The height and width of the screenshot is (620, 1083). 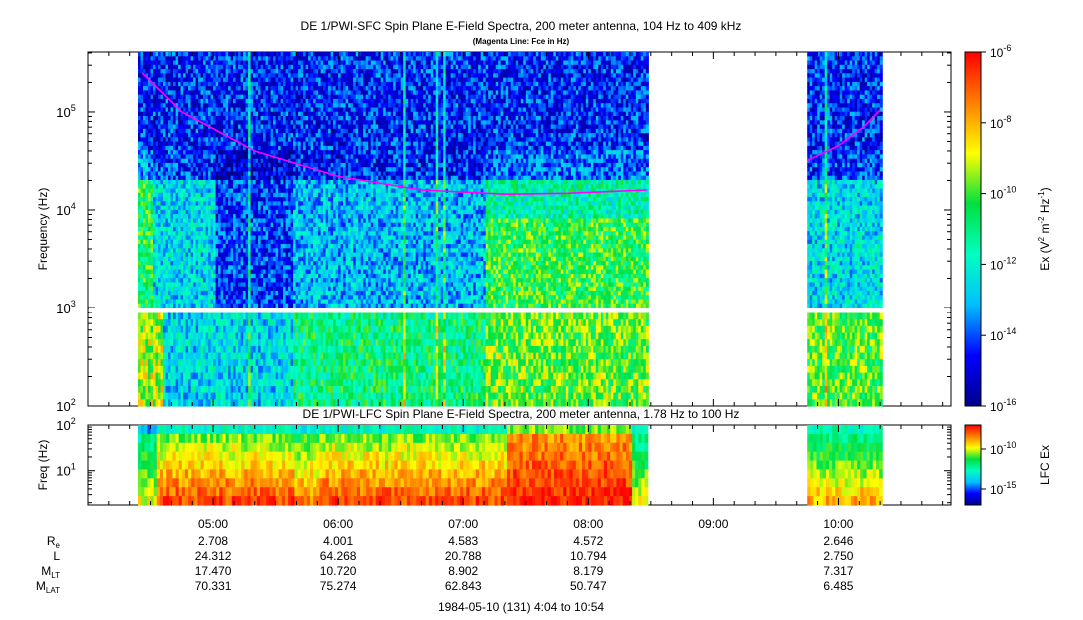 I want to click on lfc-colorbar, so click(x=973, y=465).